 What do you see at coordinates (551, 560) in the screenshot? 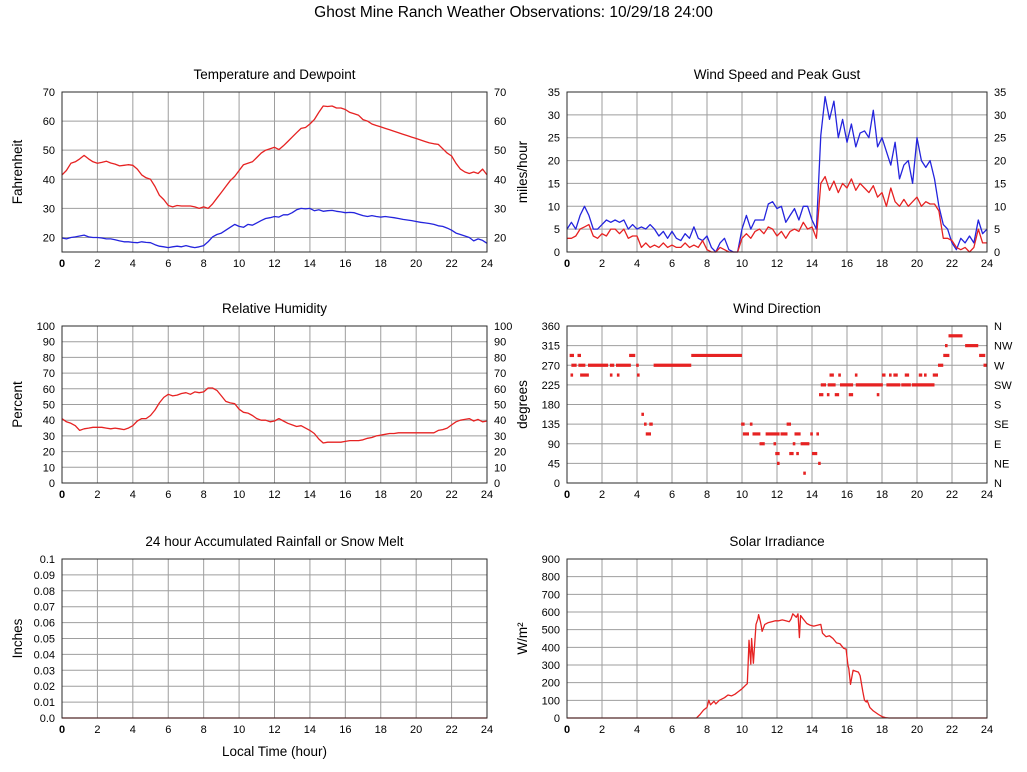
I see `y-tick-label: 900` at bounding box center [551, 560].